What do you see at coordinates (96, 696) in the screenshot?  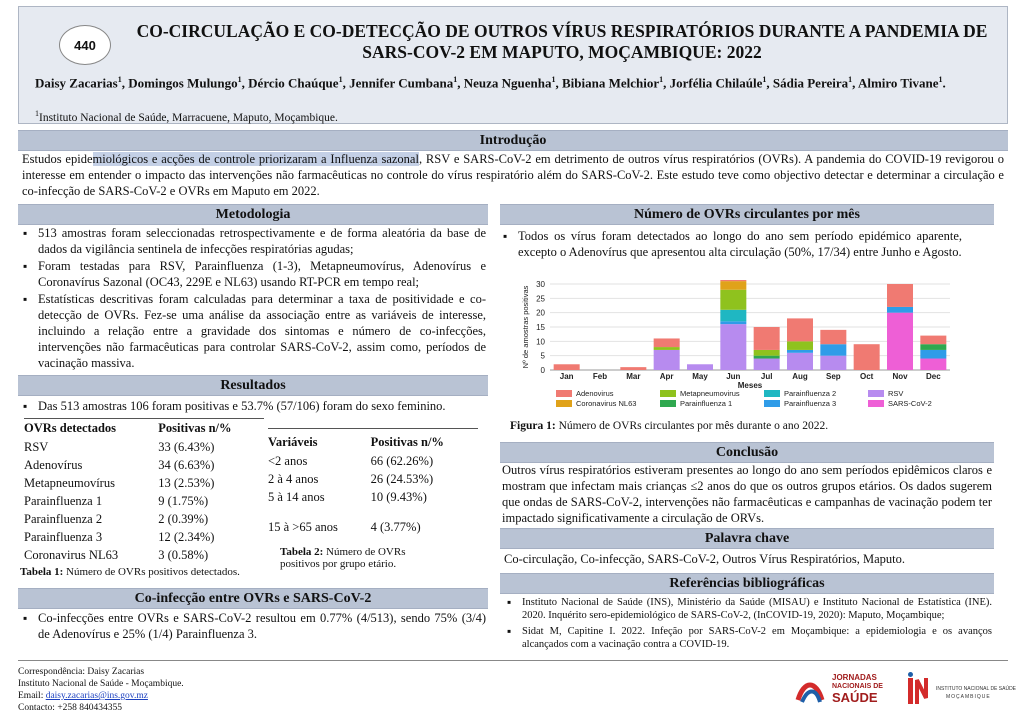 I see `footer-email-link: daisy.zacarias@ins.gov.mz` at bounding box center [96, 696].